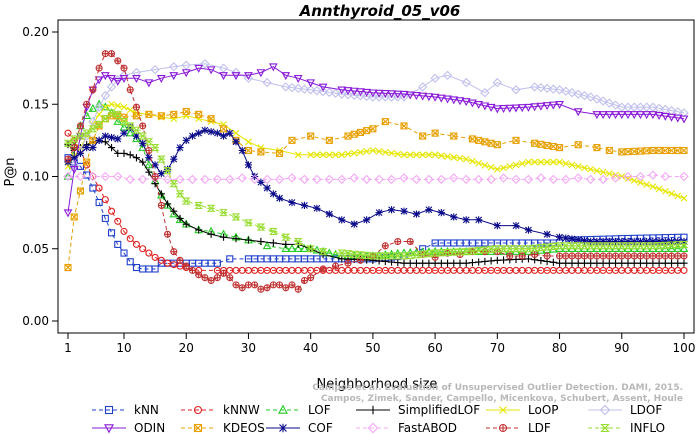 Image resolution: width=699 pixels, height=434 pixels. I want to click on legend-label: SimplifiedLOF, so click(439, 410).